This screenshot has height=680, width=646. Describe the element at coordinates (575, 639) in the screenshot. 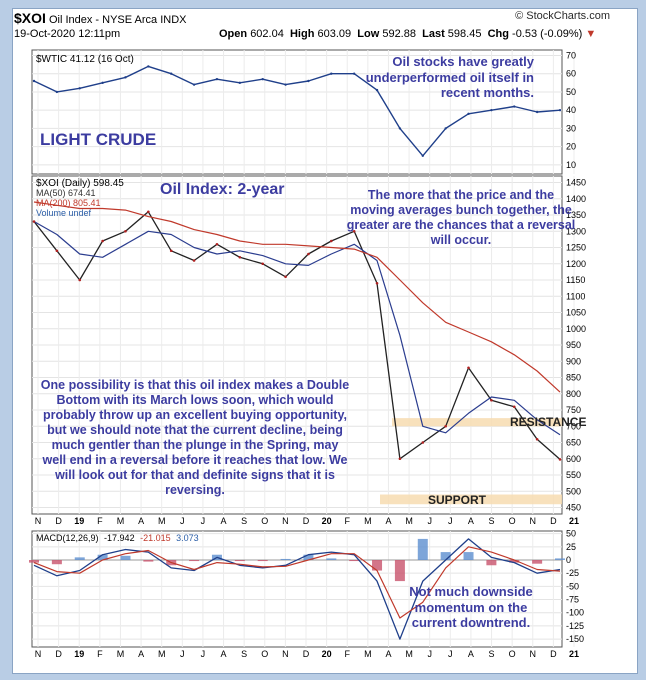

I see `y-tick-label: -150` at that location.